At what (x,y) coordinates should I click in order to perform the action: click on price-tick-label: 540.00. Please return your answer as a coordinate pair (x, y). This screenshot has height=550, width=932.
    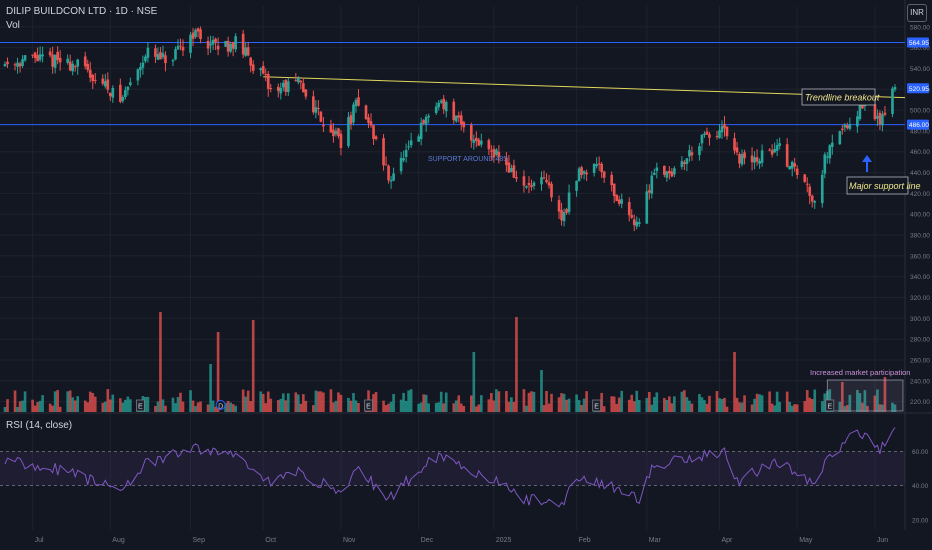
    Looking at the image, I should click on (920, 69).